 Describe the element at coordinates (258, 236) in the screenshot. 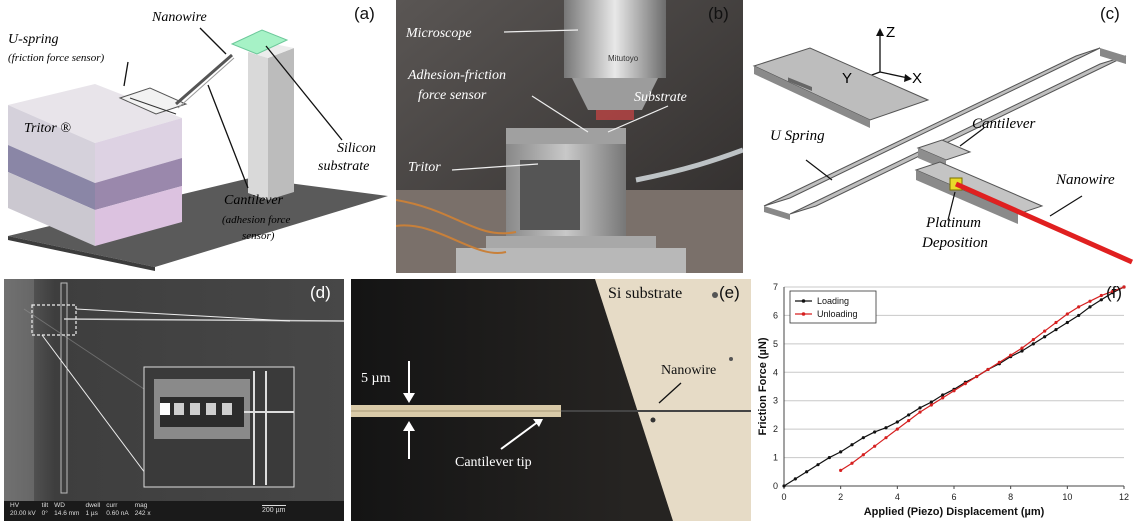

I see `cantilever-sublabel-2: sensor)` at that location.